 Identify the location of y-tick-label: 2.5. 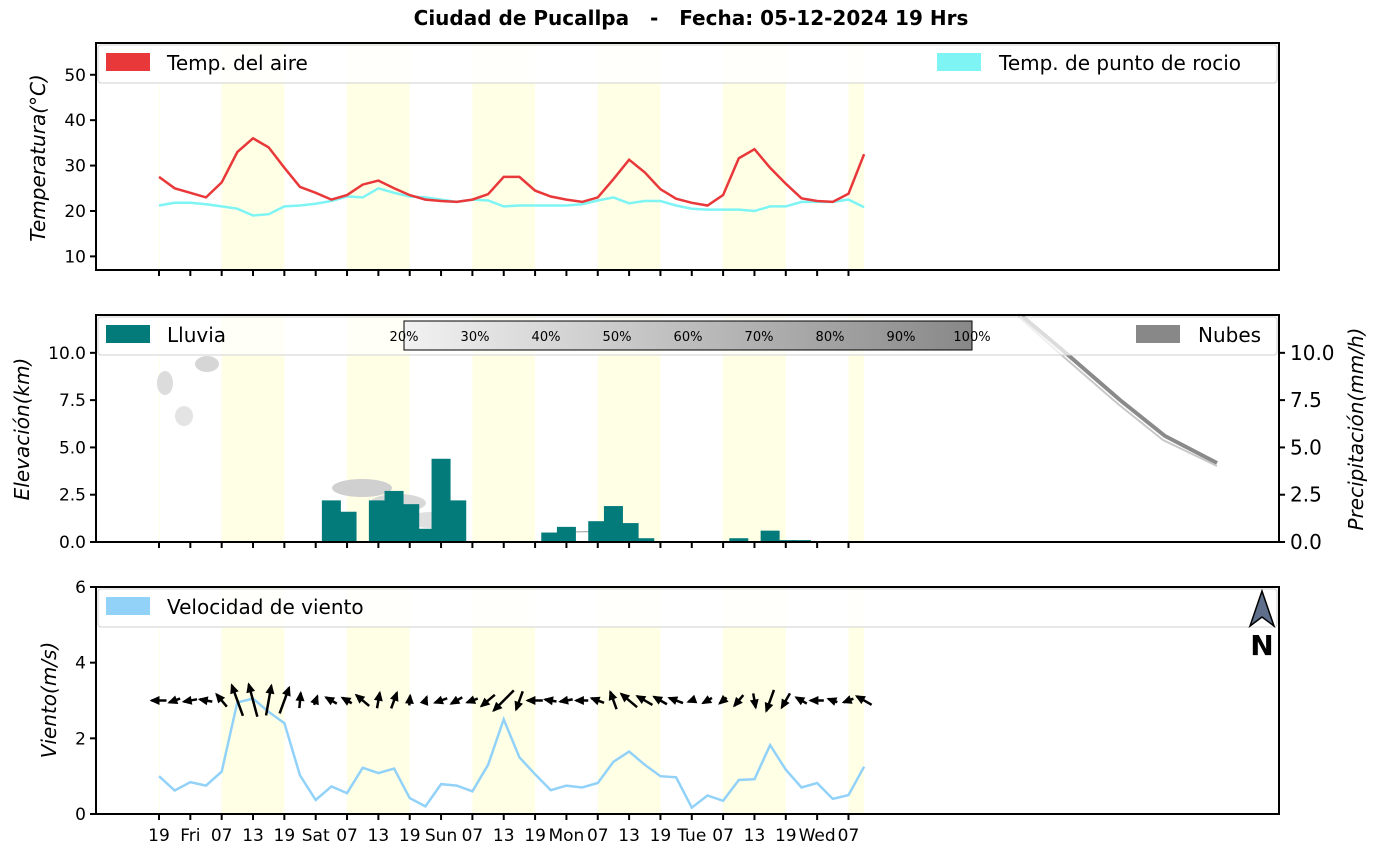
(72, 496).